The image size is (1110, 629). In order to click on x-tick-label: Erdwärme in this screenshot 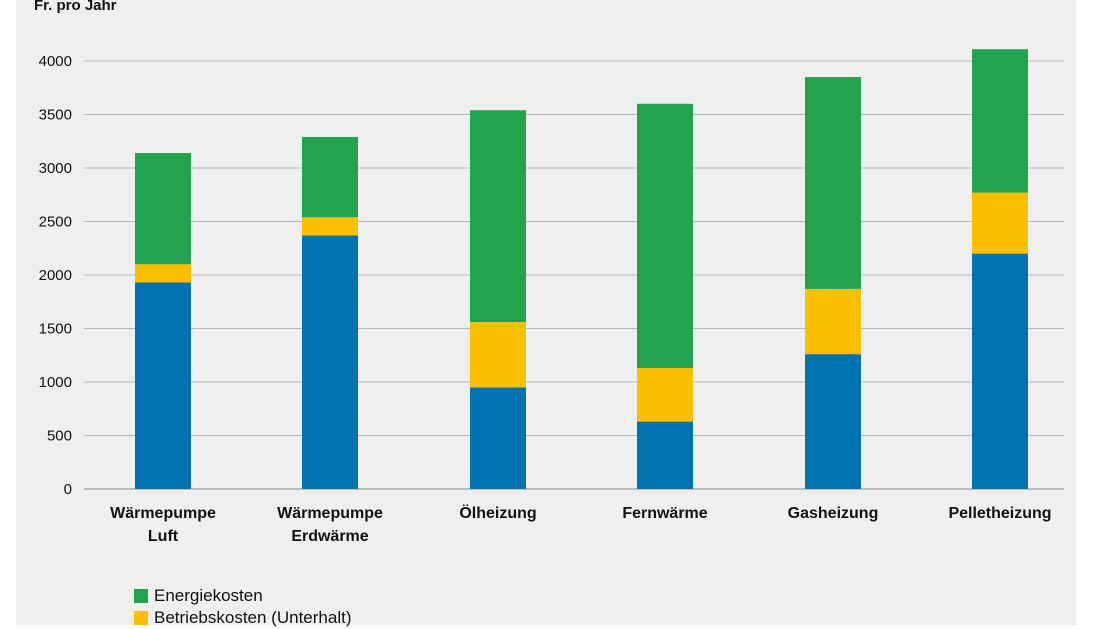, I will do `click(329, 536)`.